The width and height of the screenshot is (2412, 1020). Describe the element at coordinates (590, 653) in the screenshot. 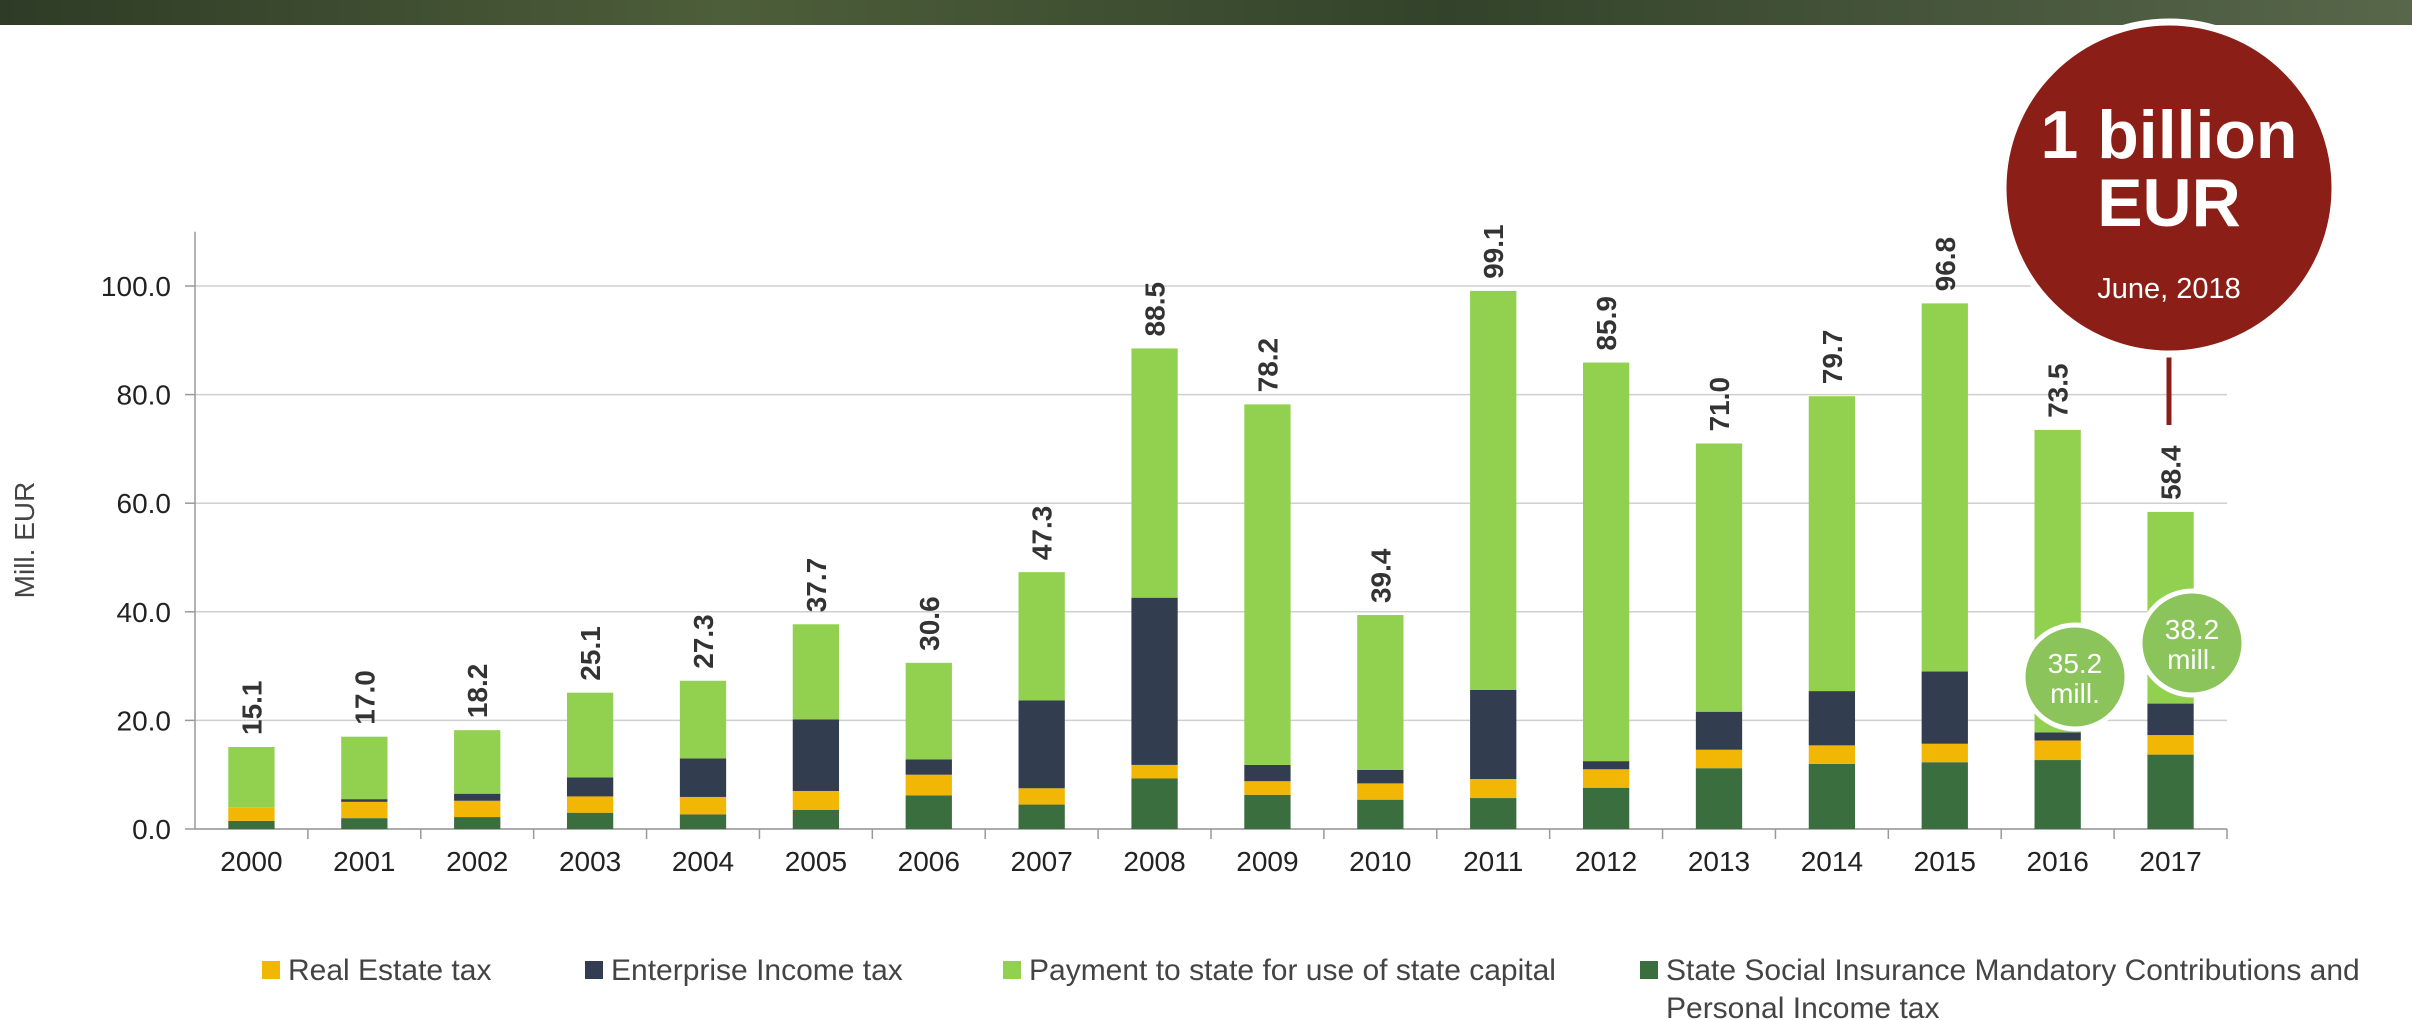

I see `total-label: 25.1` at that location.